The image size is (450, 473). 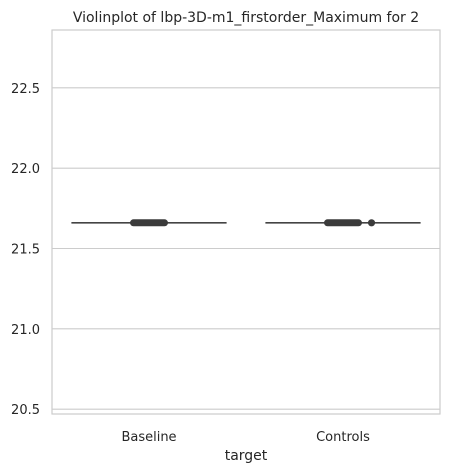 I want to click on outlier-point, so click(x=371, y=223).